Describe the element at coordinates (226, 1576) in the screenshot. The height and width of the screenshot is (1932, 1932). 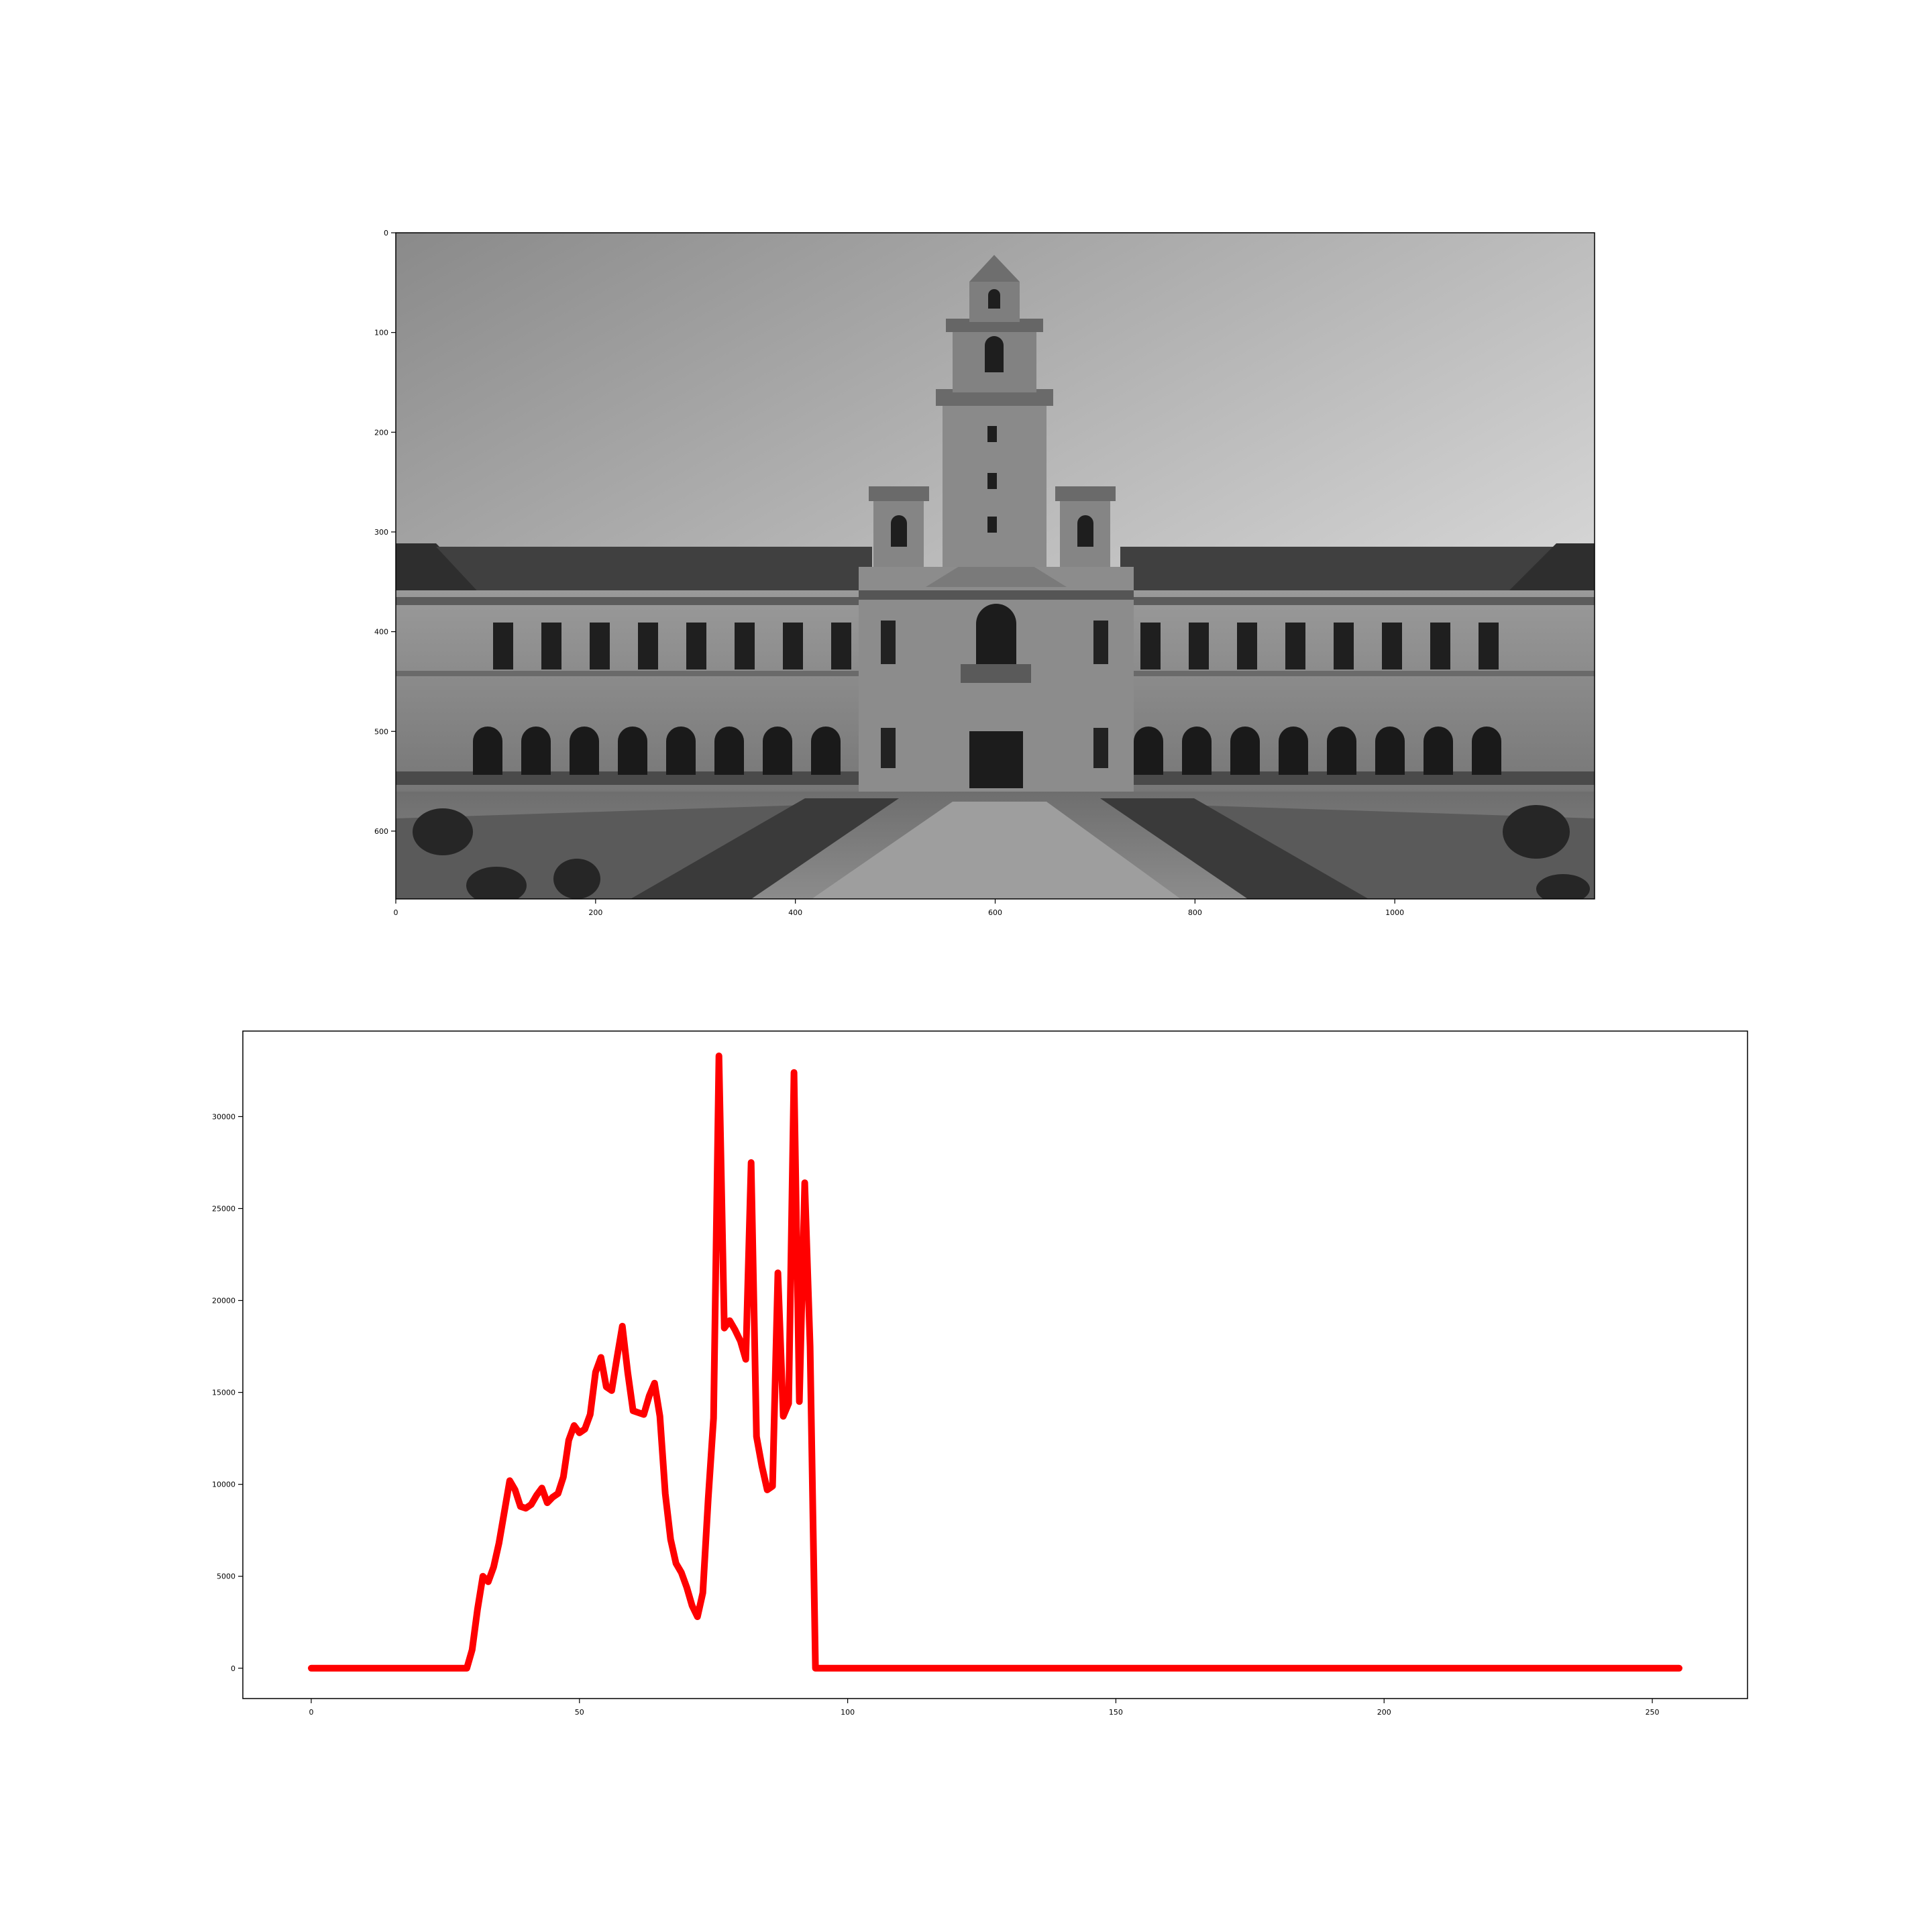
I see `chart-y-tick-label: 5000` at that location.